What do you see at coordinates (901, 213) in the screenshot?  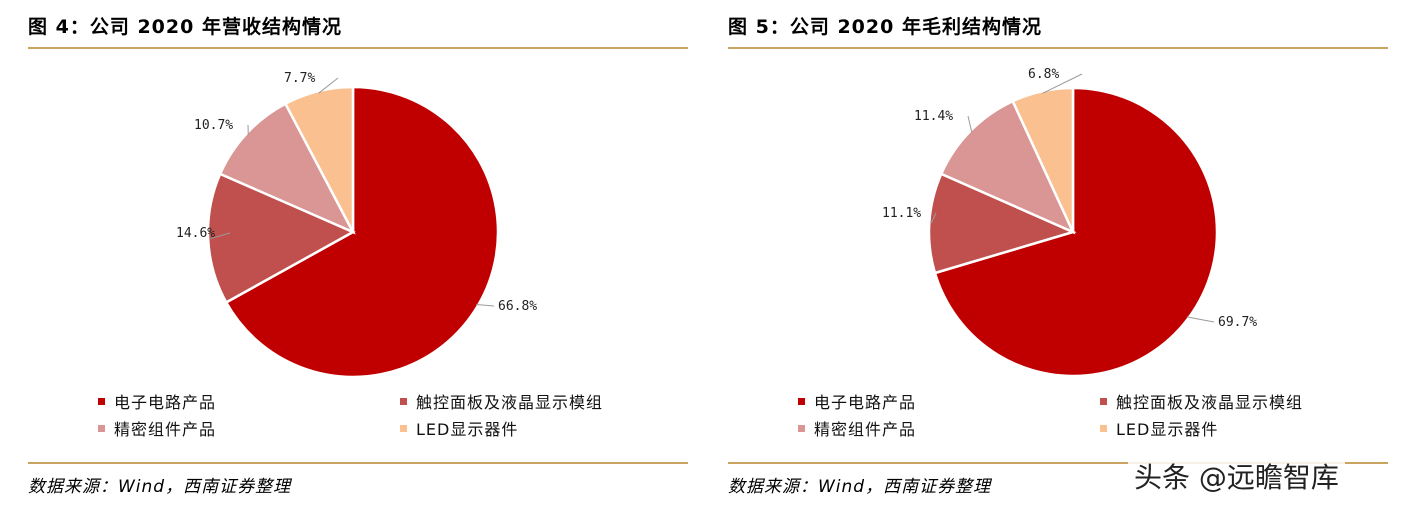 I see `data-label: 11.1%` at bounding box center [901, 213].